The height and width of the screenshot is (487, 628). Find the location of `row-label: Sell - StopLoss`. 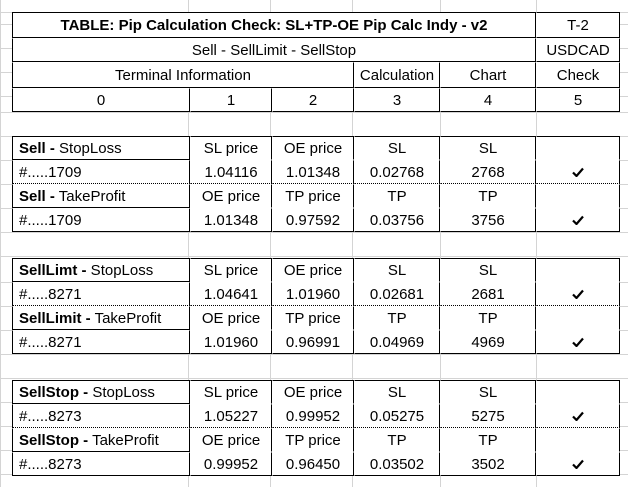

row-label: Sell - StopLoss is located at coordinates (101, 148).